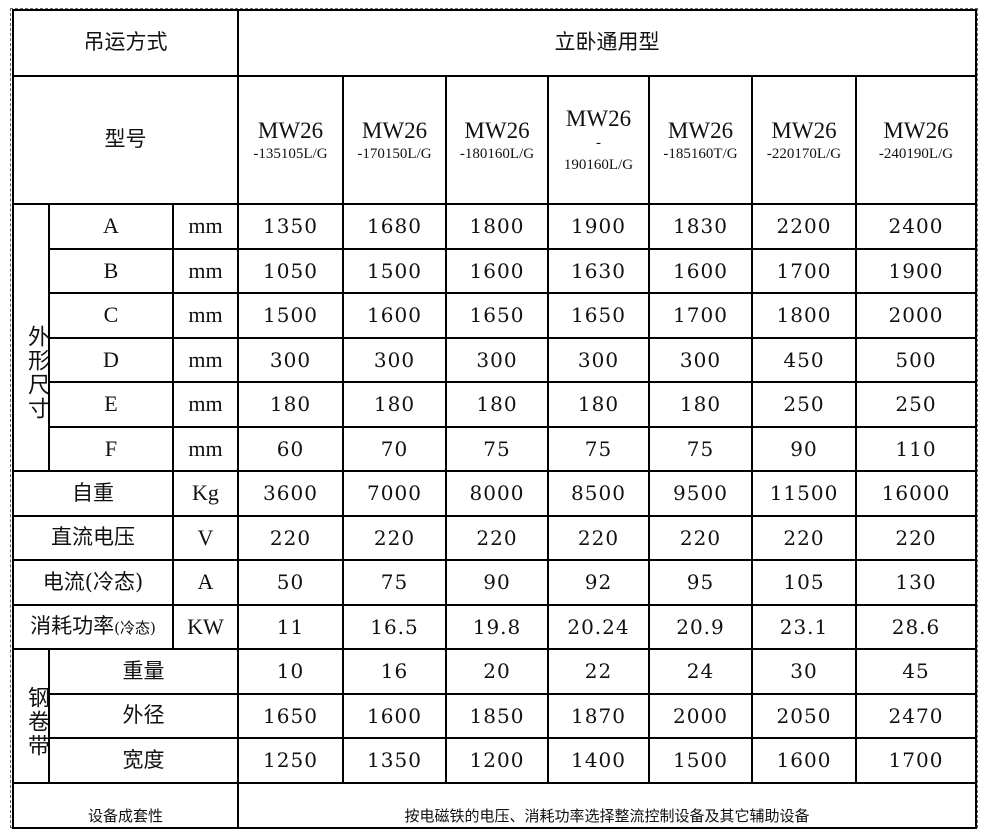 This screenshot has height=833, width=991. Describe the element at coordinates (916, 140) in the screenshot. I see `model-header-cell: MW26 -240190L/G` at that location.